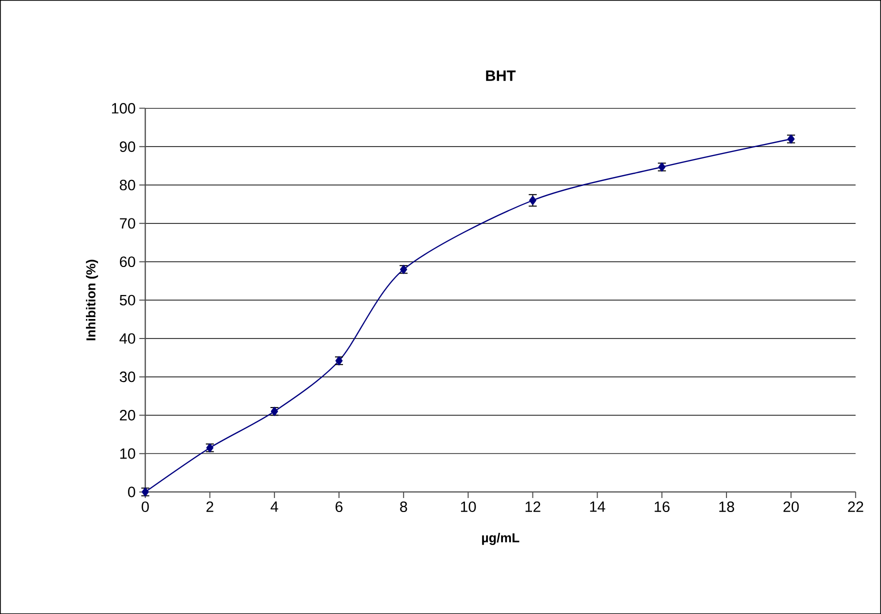  I want to click on y-axis-title: Inhibition (%), so click(92, 300).